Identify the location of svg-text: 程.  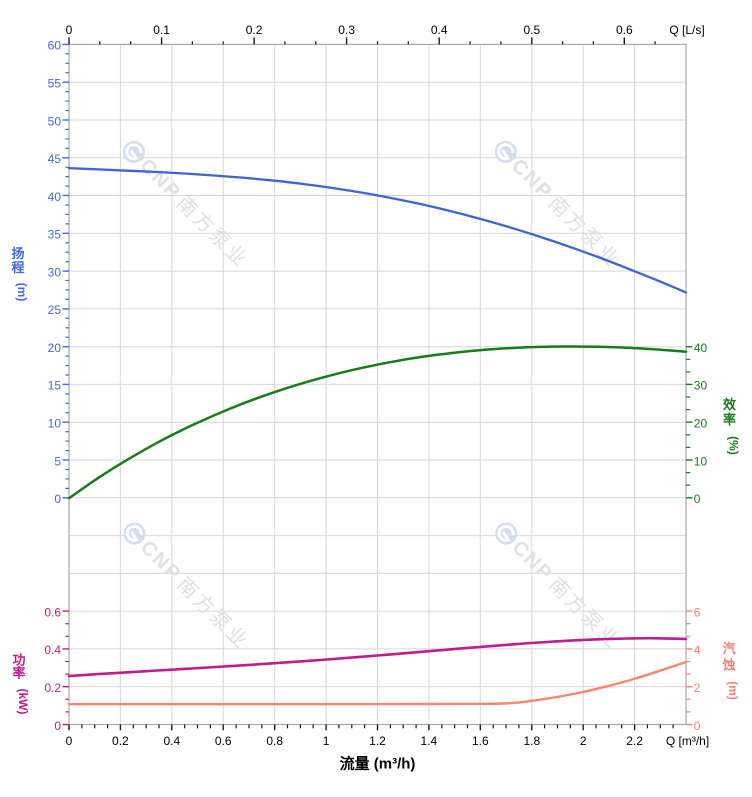
(17, 267).